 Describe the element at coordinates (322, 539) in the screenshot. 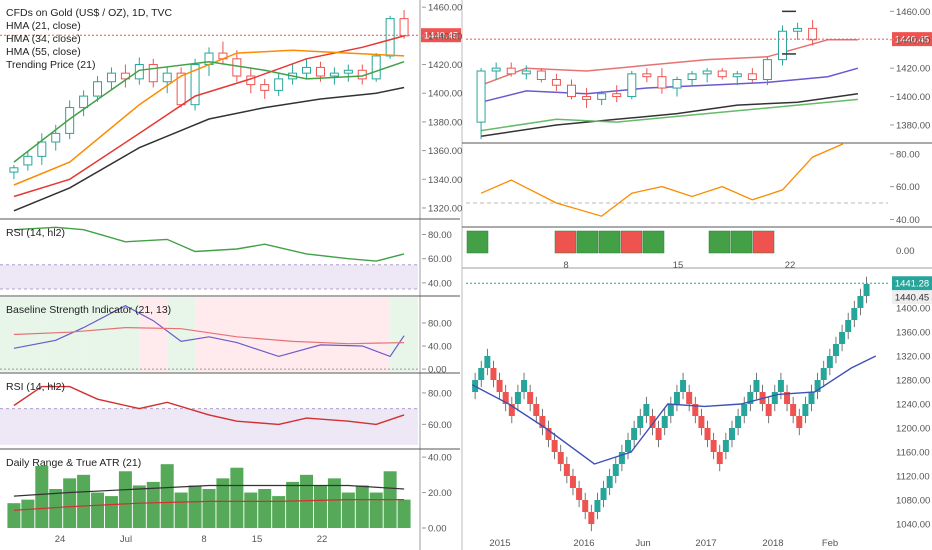

I see `x-tick-label: 22` at that location.